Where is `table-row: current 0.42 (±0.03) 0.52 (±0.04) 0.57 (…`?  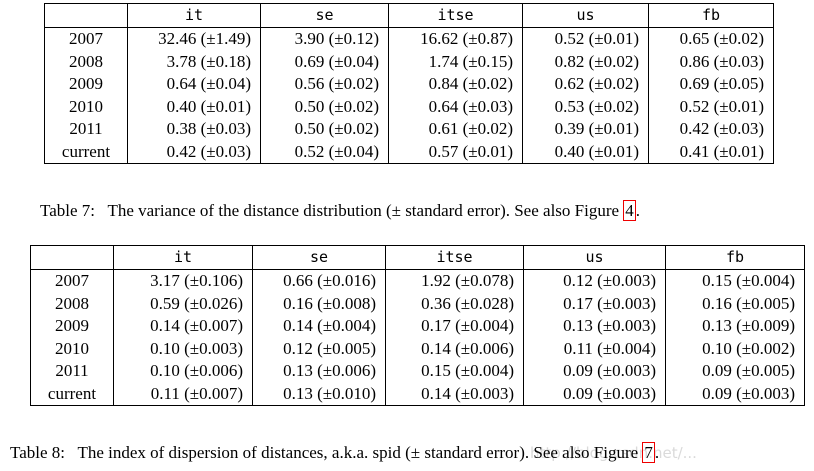
table-row: current 0.42 (±0.03) 0.52 (±0.04) 0.57 (… is located at coordinates (409, 152).